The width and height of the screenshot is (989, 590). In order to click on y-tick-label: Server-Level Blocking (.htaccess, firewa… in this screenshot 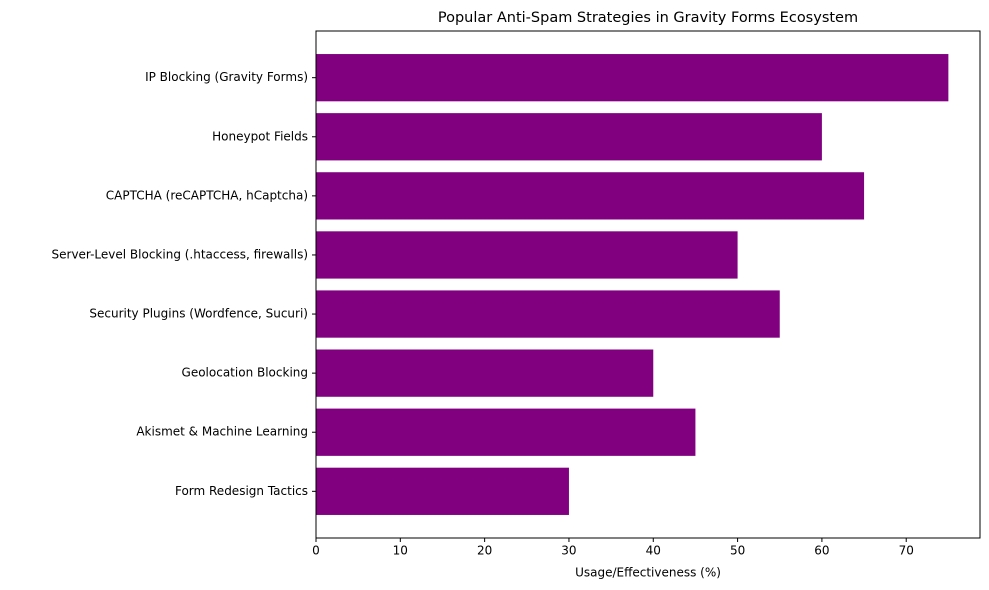, I will do `click(180, 254)`.